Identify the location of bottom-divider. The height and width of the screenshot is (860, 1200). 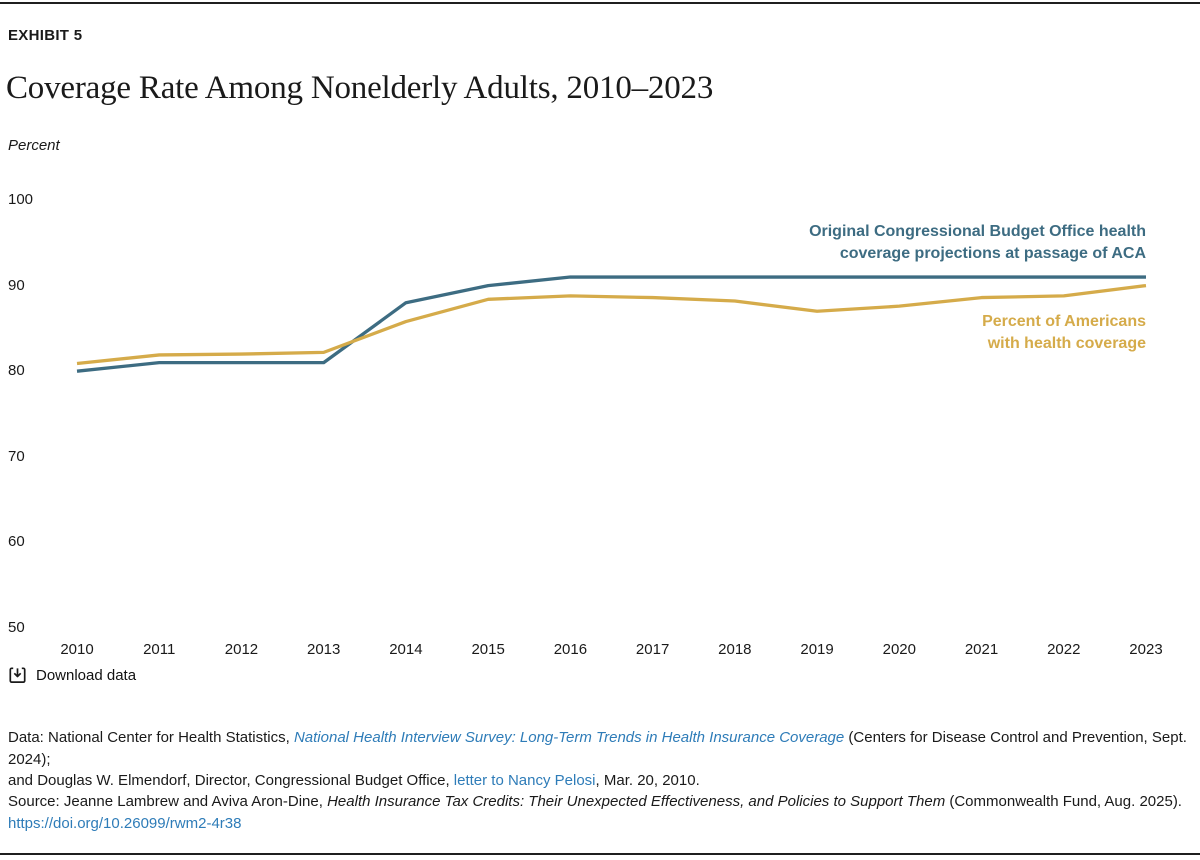
(600, 854).